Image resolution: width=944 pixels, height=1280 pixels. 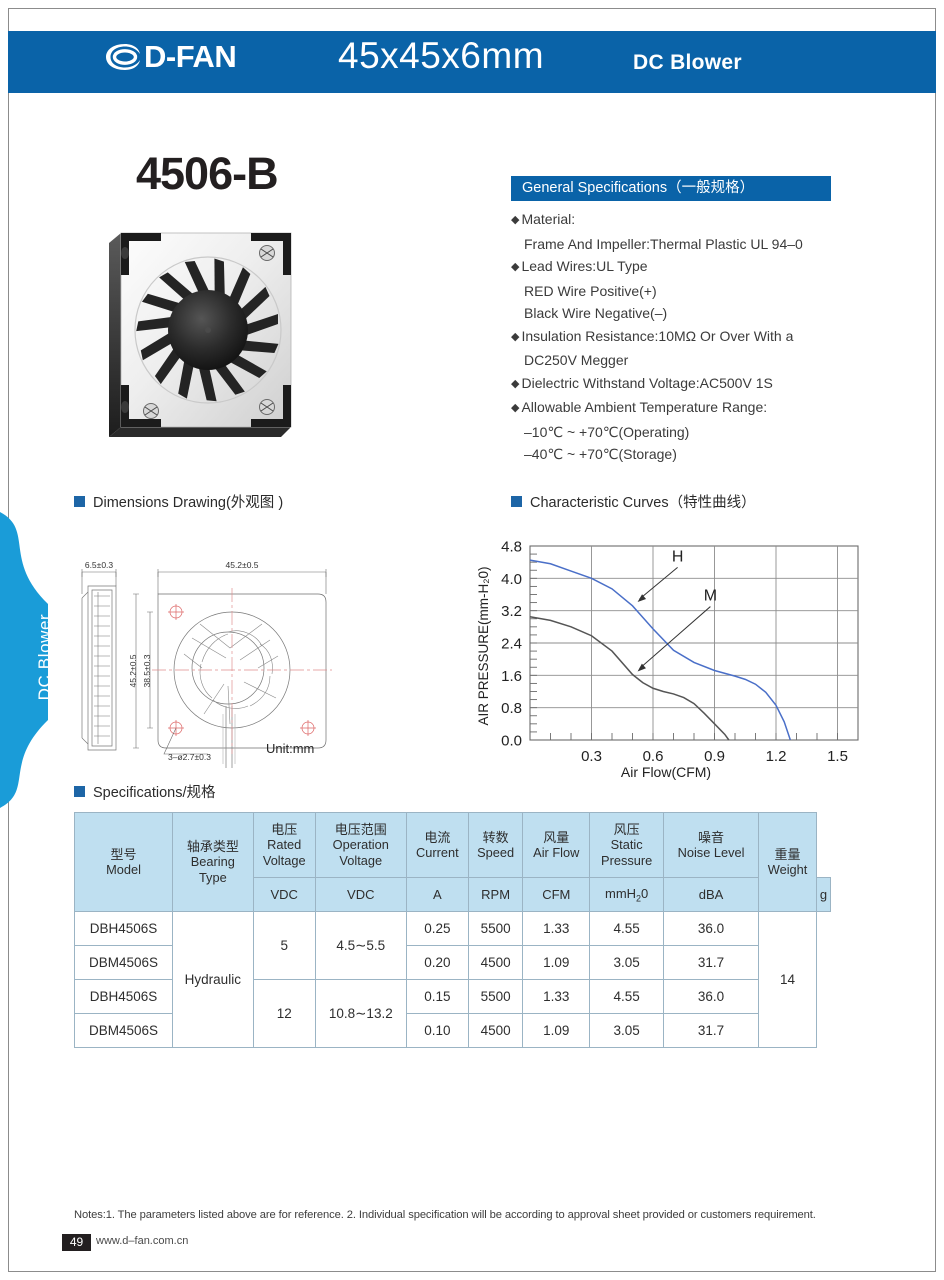 What do you see at coordinates (210, 337) in the screenshot?
I see `product-photo` at bounding box center [210, 337].